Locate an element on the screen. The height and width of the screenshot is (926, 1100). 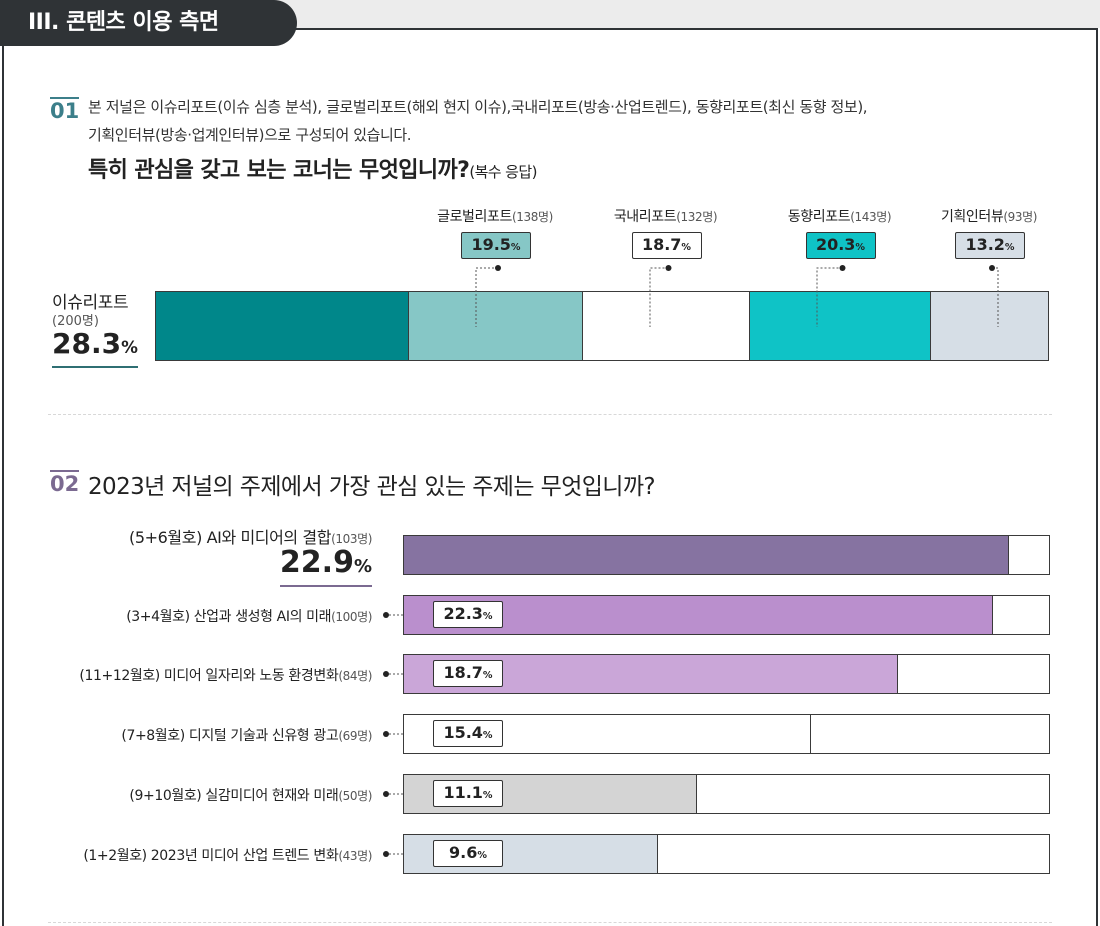
topic-value-number: 9.6 is located at coordinates (463, 852).